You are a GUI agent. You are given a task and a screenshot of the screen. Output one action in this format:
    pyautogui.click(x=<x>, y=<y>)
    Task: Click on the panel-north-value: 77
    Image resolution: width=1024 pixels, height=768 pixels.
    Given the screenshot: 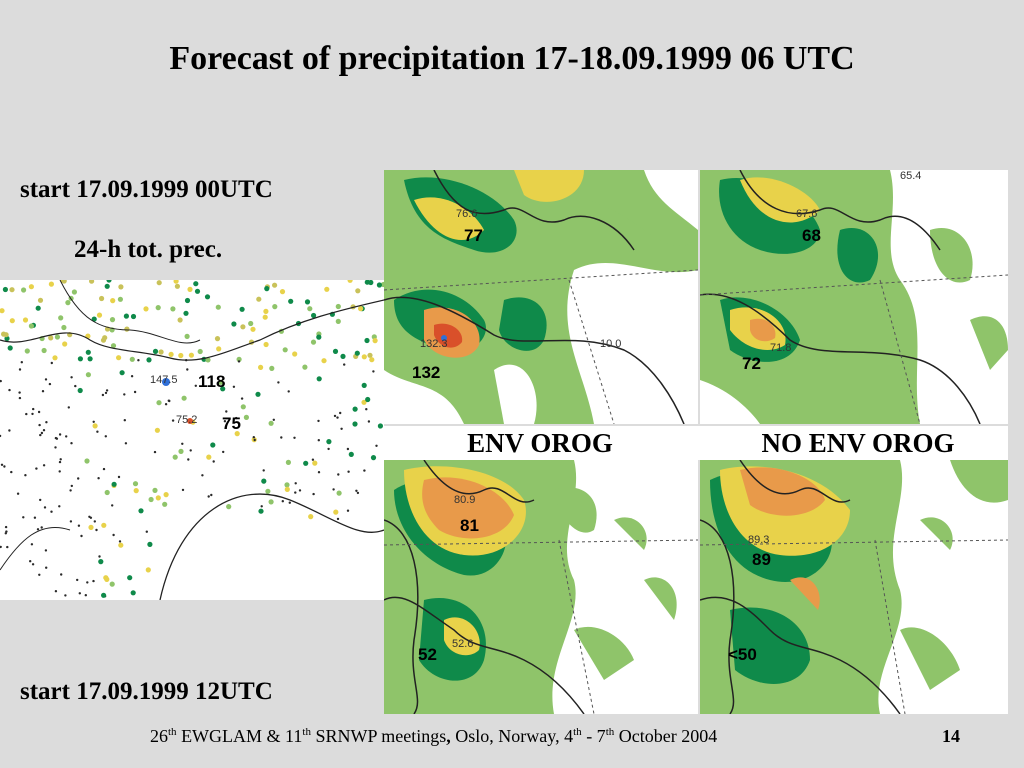 What is the action you would take?
    pyautogui.click(x=473, y=235)
    